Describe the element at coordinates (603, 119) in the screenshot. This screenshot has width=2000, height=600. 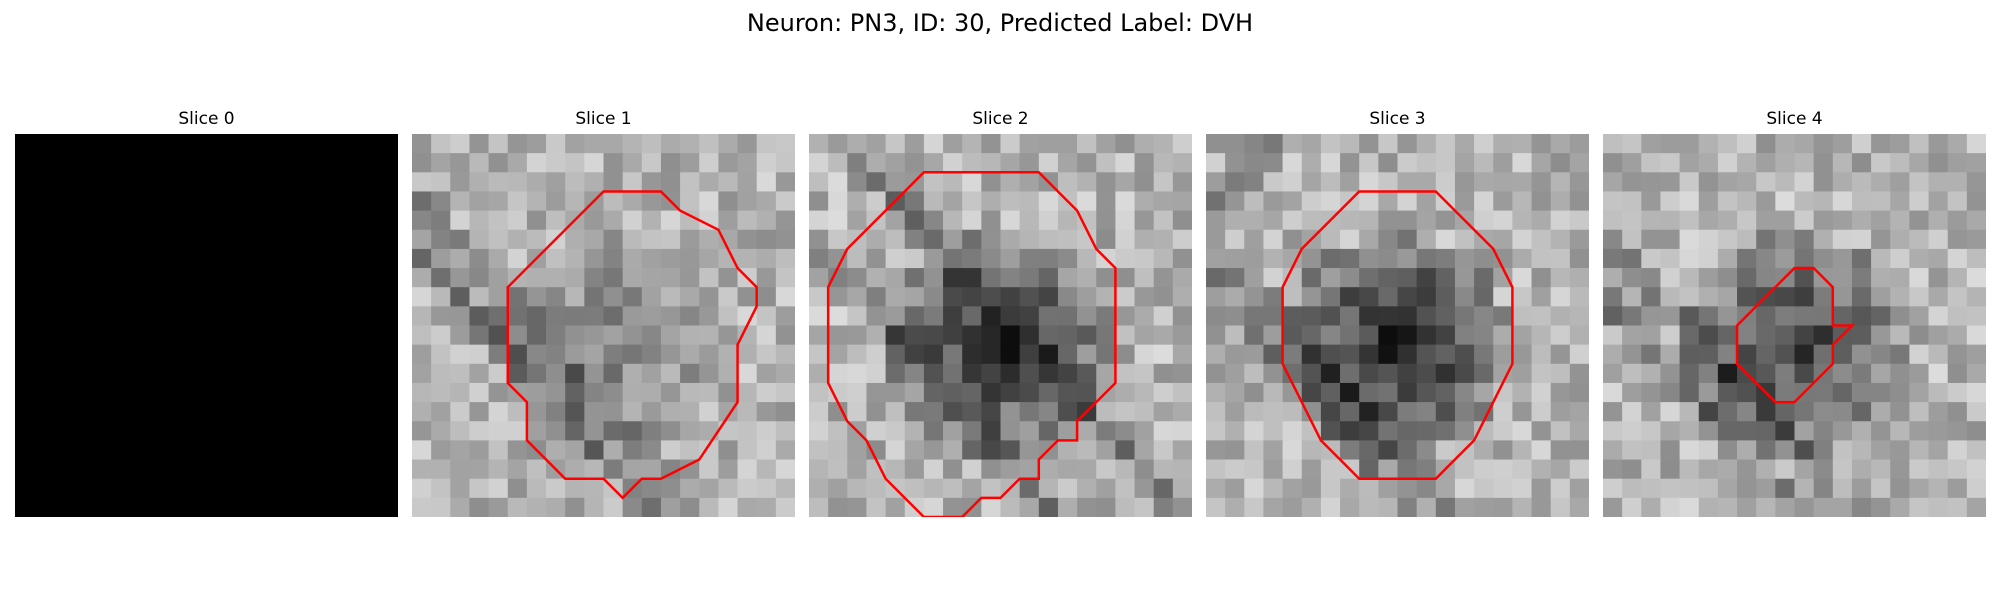
I see `slice-title: Slice 1` at that location.